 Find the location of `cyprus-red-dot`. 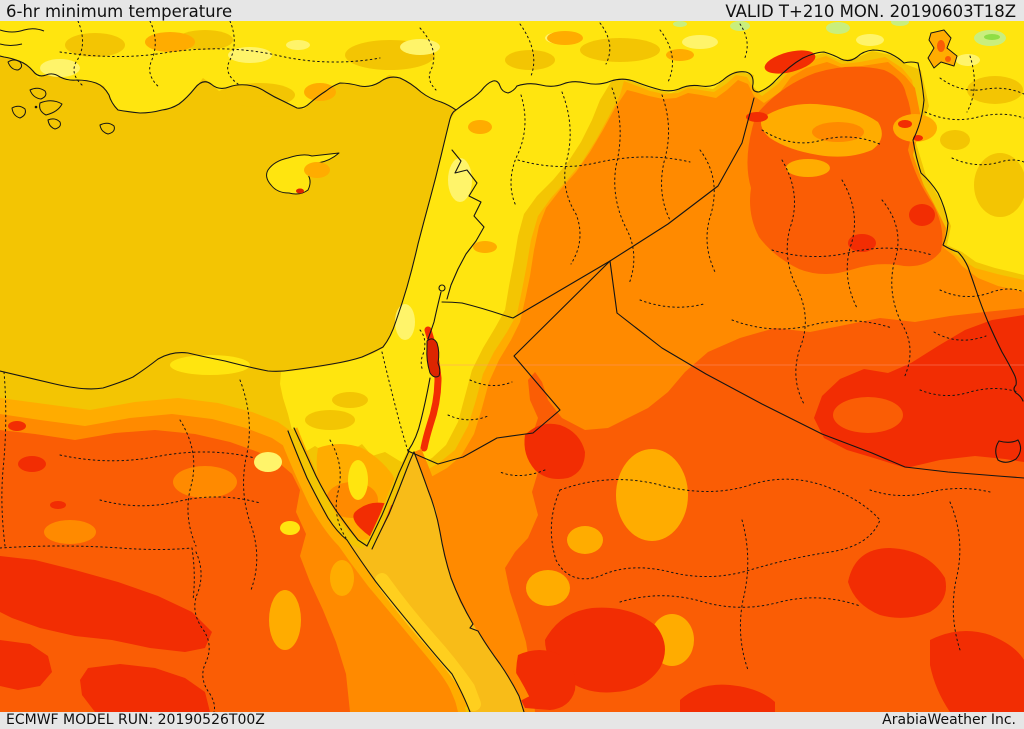

cyprus-red-dot is located at coordinates (300, 191).